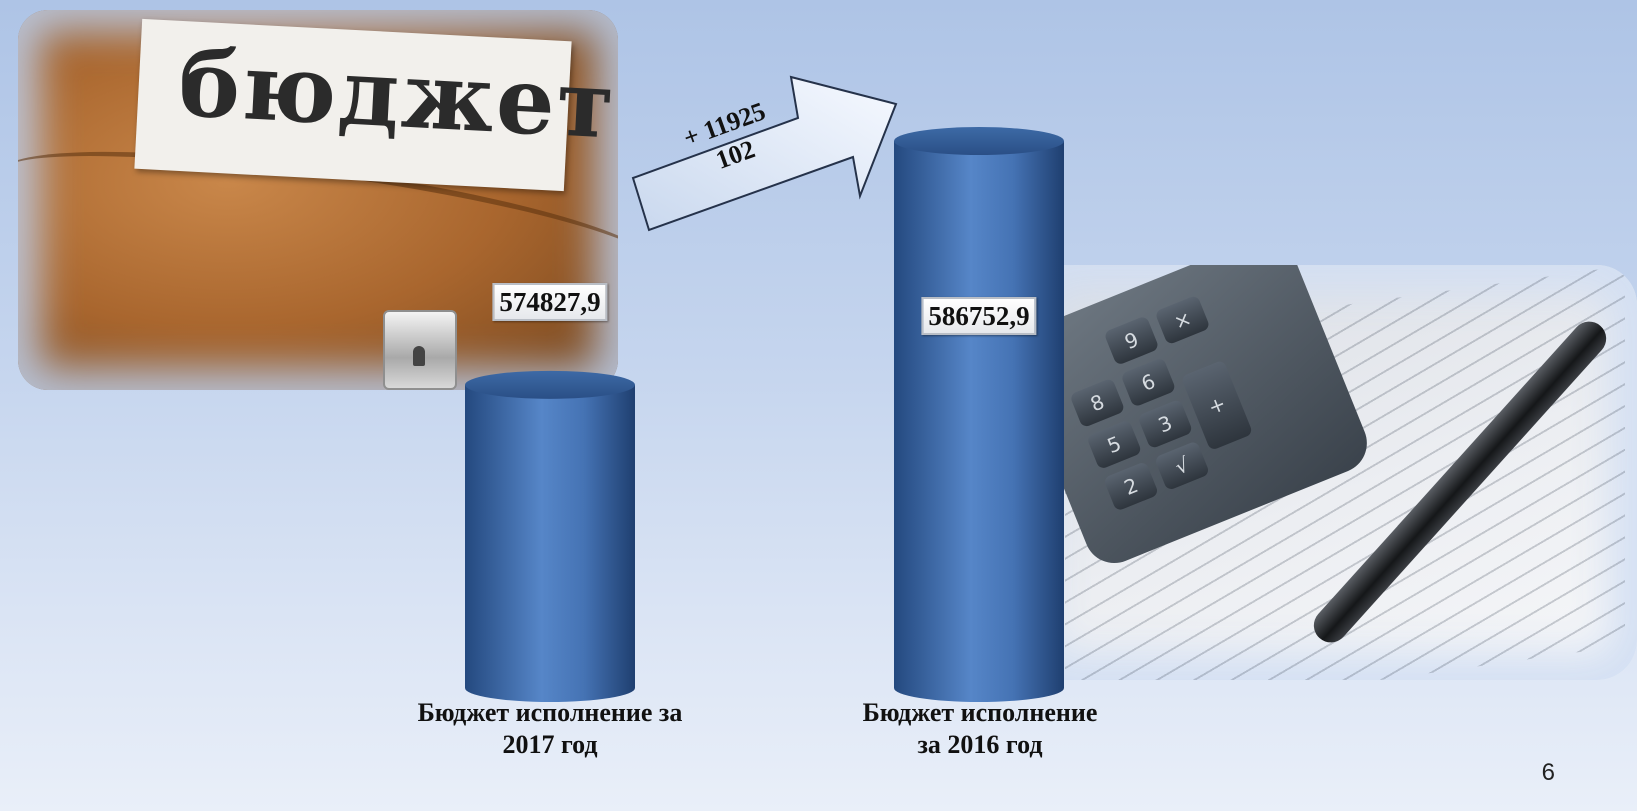  Describe the element at coordinates (550, 729) in the screenshot. I see `category-label-2017: Бюджет исполнение за 2017 год` at that location.